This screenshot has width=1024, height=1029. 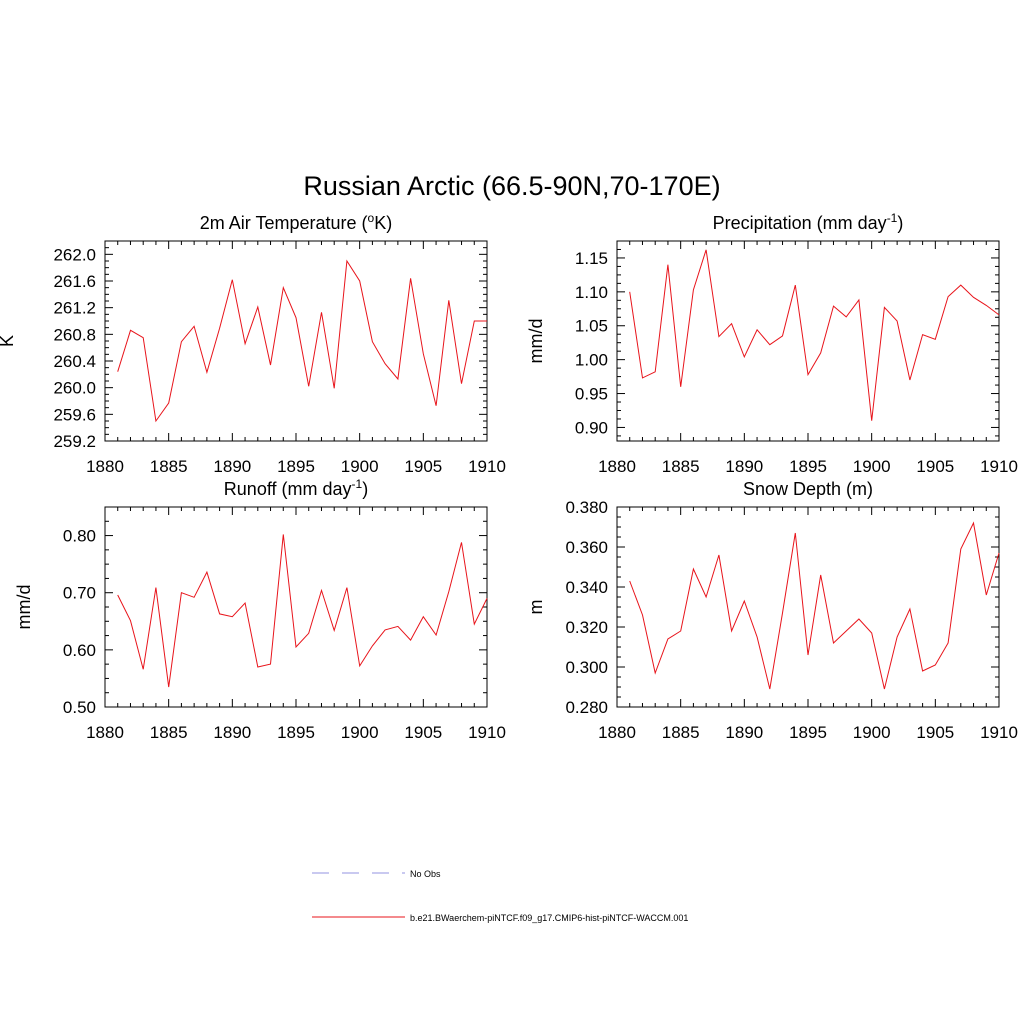 What do you see at coordinates (511, 186) in the screenshot?
I see `figure-title: Russian Arctic (66.5-90N,70-170E)` at bounding box center [511, 186].